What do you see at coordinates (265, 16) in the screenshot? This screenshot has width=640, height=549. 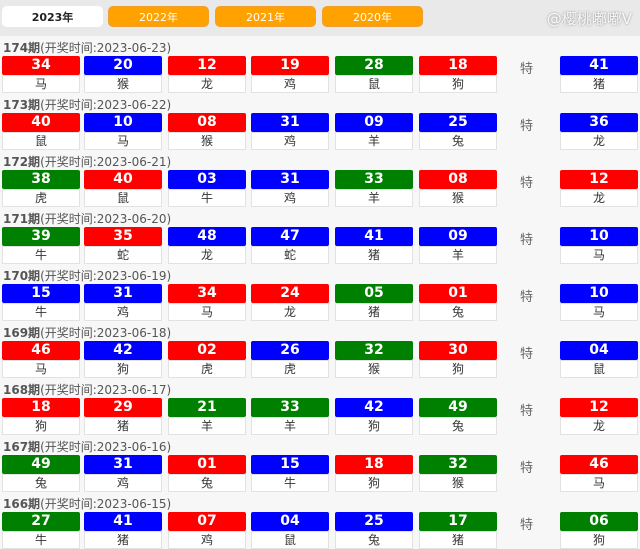 I see `tab-2021: 2021年` at bounding box center [265, 16].